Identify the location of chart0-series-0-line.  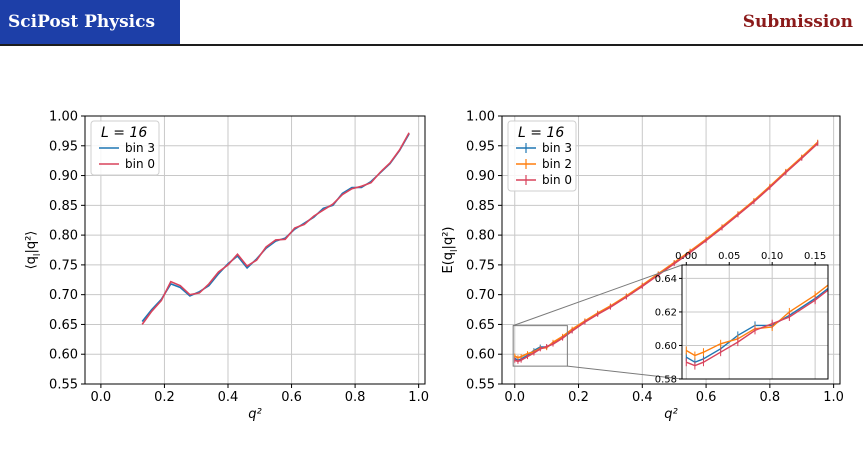
(275, 227).